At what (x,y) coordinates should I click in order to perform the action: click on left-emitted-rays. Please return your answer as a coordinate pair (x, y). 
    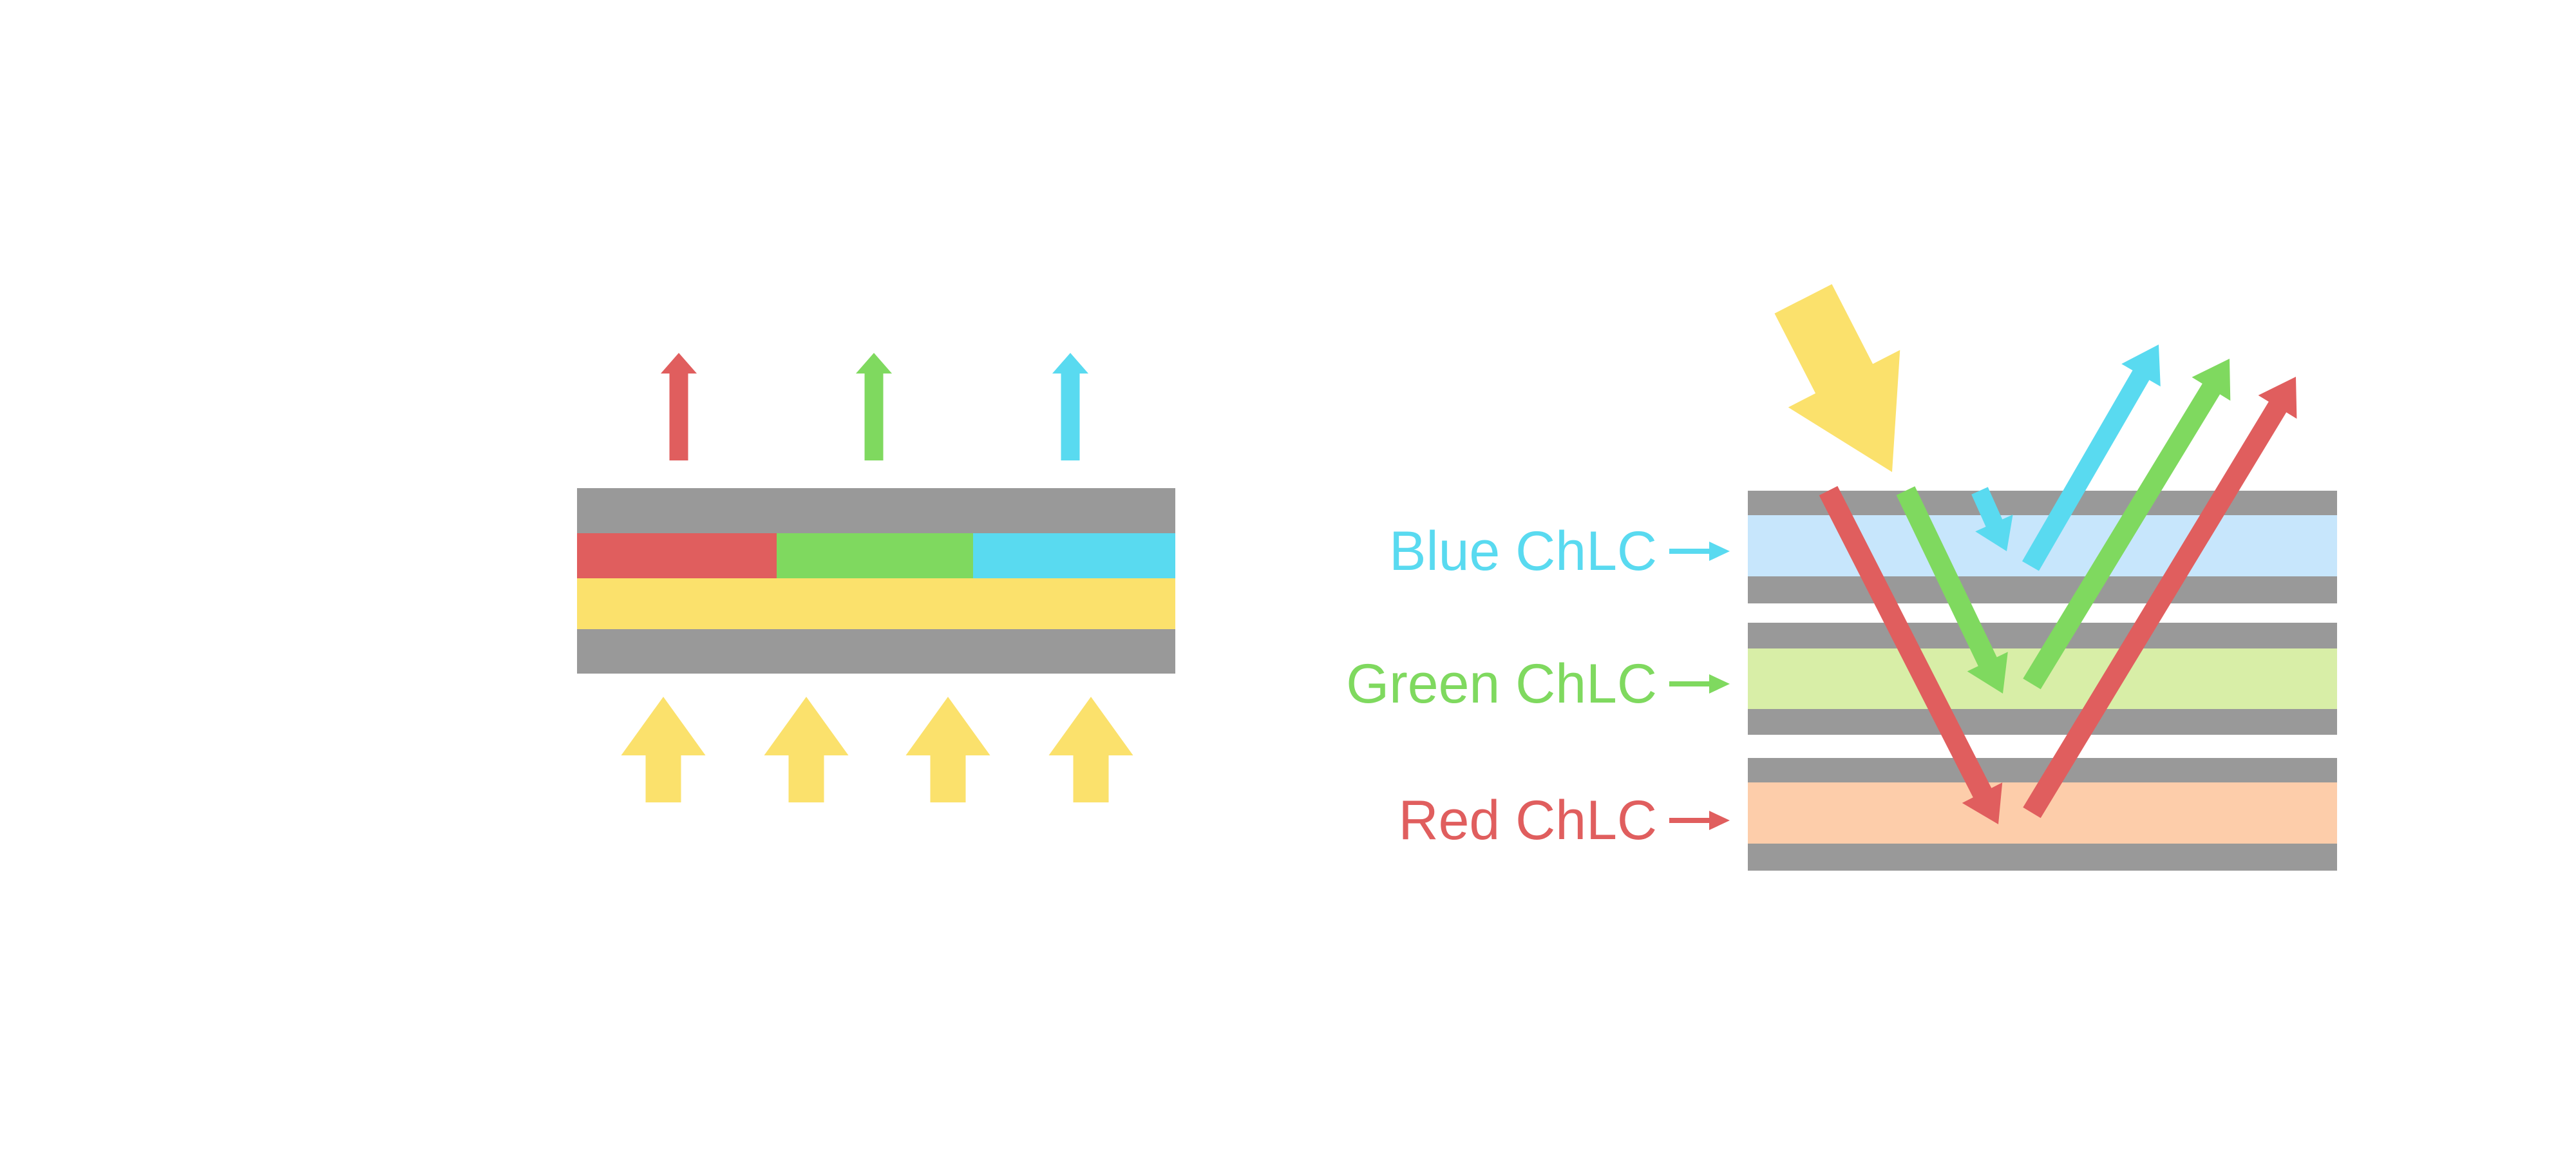
    Looking at the image, I should click on (875, 407).